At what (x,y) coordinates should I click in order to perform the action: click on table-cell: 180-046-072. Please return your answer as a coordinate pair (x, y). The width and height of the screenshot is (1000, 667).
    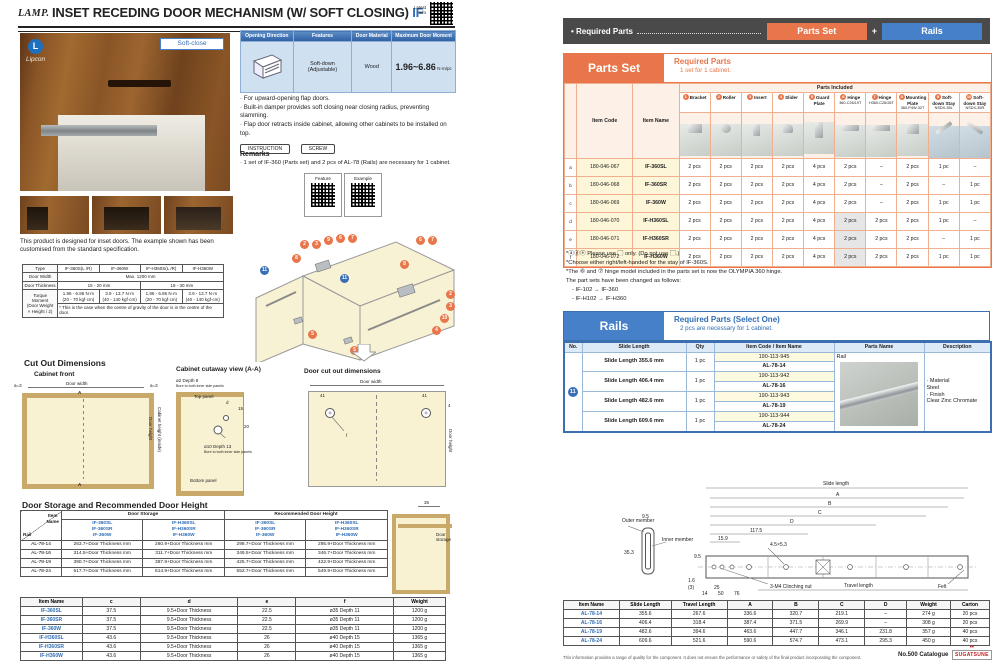
    Looking at the image, I should click on (605, 257).